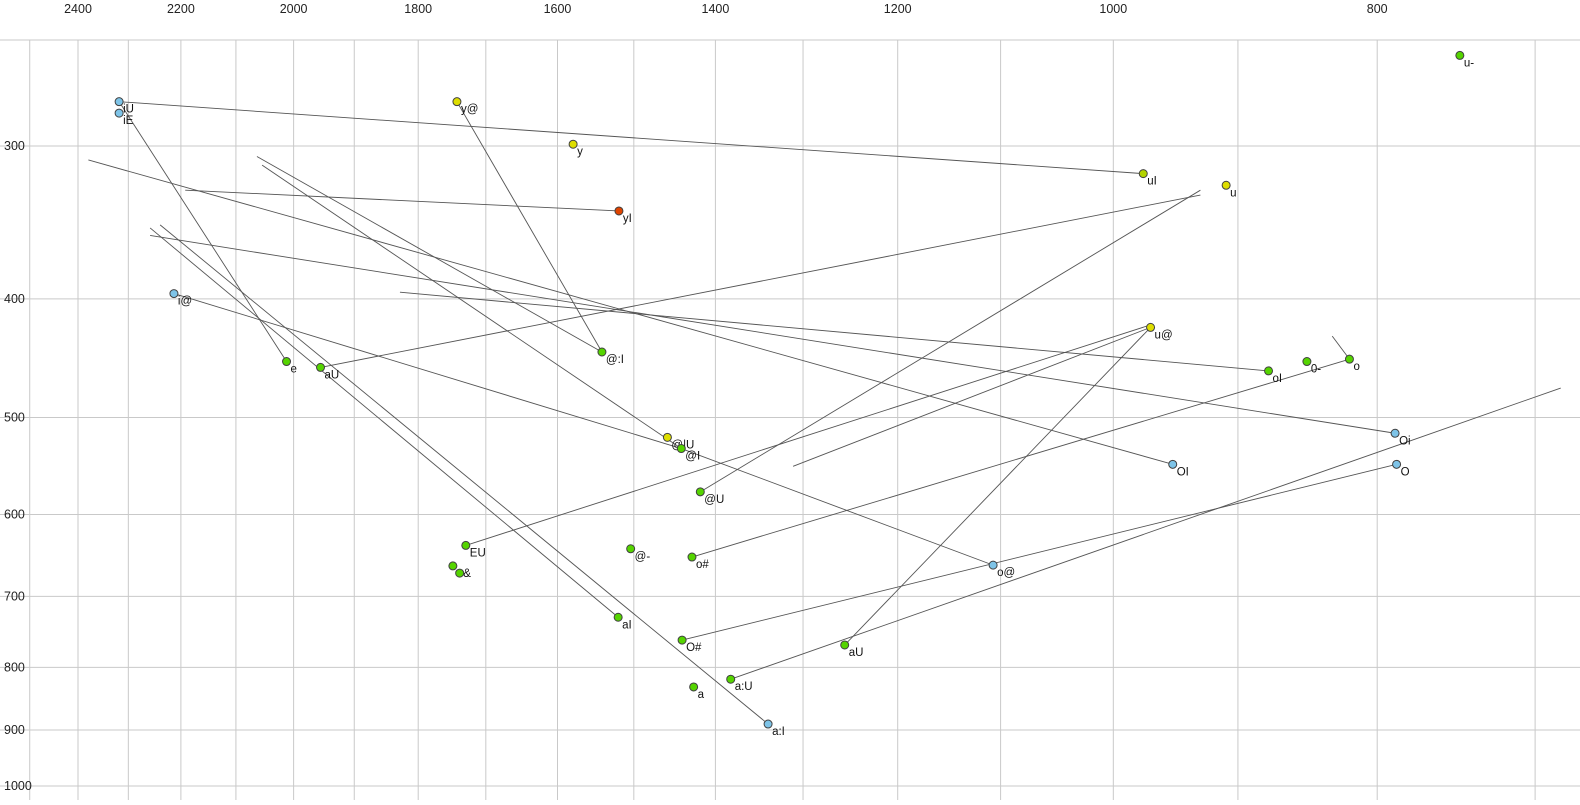 The width and height of the screenshot is (1580, 805). I want to click on data-point-iE, so click(119, 113).